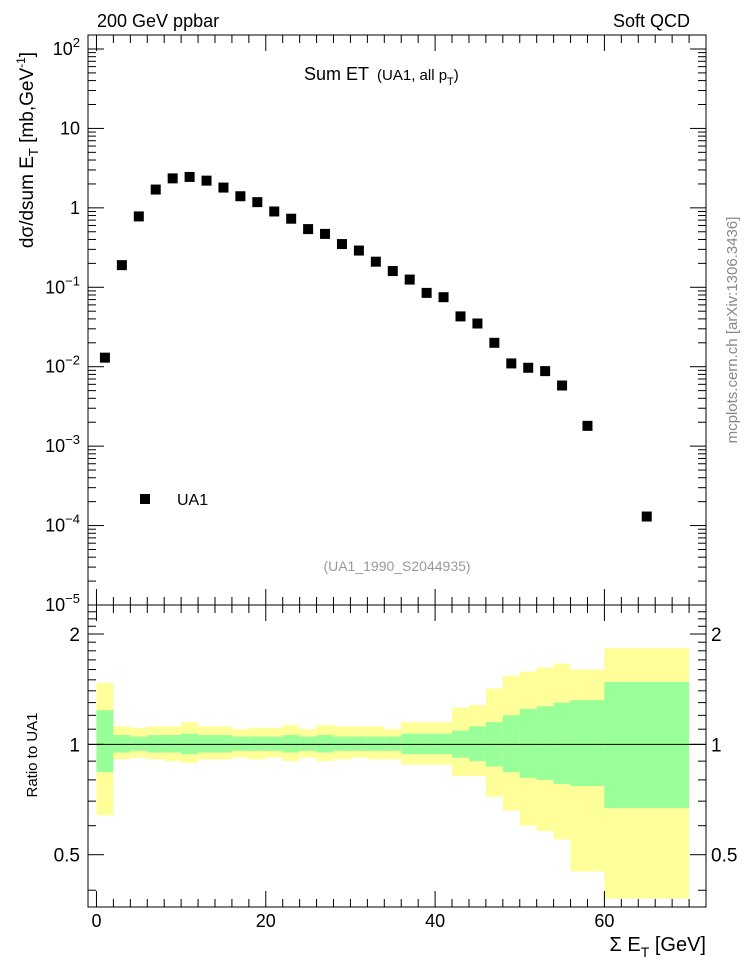 Image resolution: width=746 pixels, height=972 pixels. What do you see at coordinates (266, 921) in the screenshot?
I see `x-tick-label: 20` at bounding box center [266, 921].